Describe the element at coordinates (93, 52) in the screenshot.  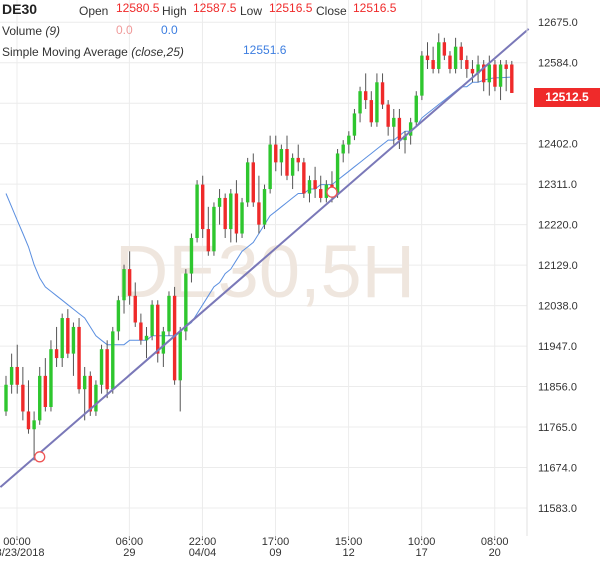
I see `sma-label: Simple Moving Average (close,25)` at that location.